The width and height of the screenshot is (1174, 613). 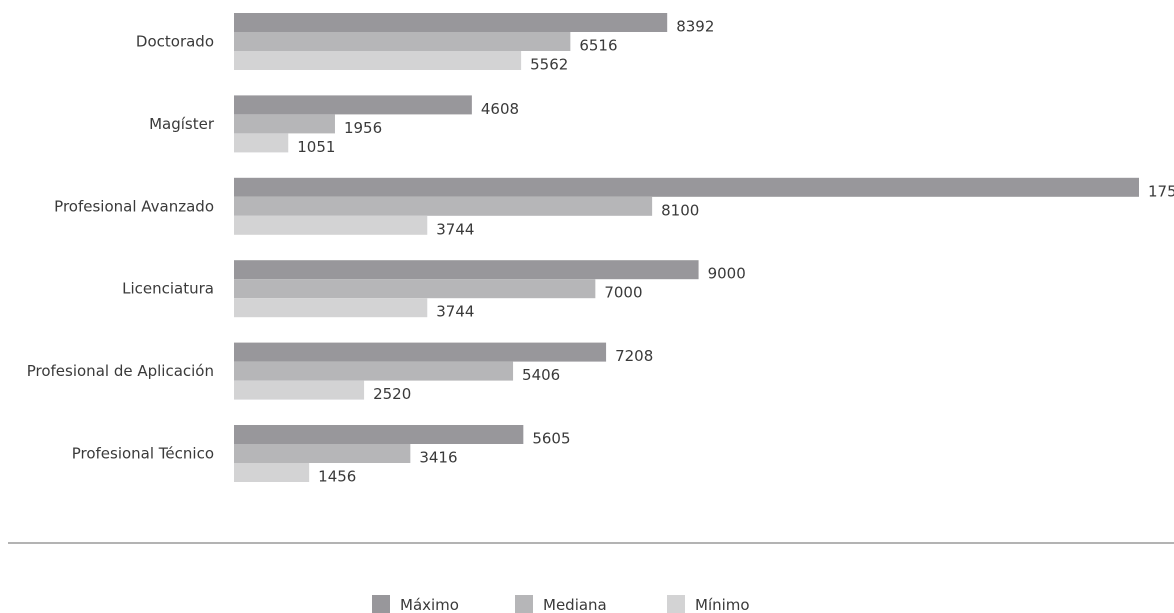 I want to click on category-label: Profesional Técnico, so click(x=143, y=454).